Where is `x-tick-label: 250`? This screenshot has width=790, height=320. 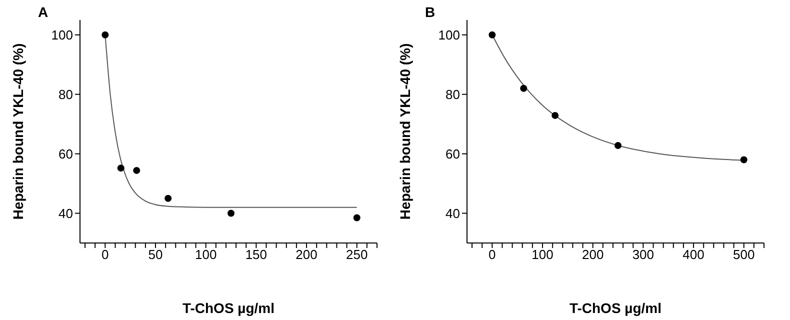 x-tick-label: 250 is located at coordinates (357, 254).